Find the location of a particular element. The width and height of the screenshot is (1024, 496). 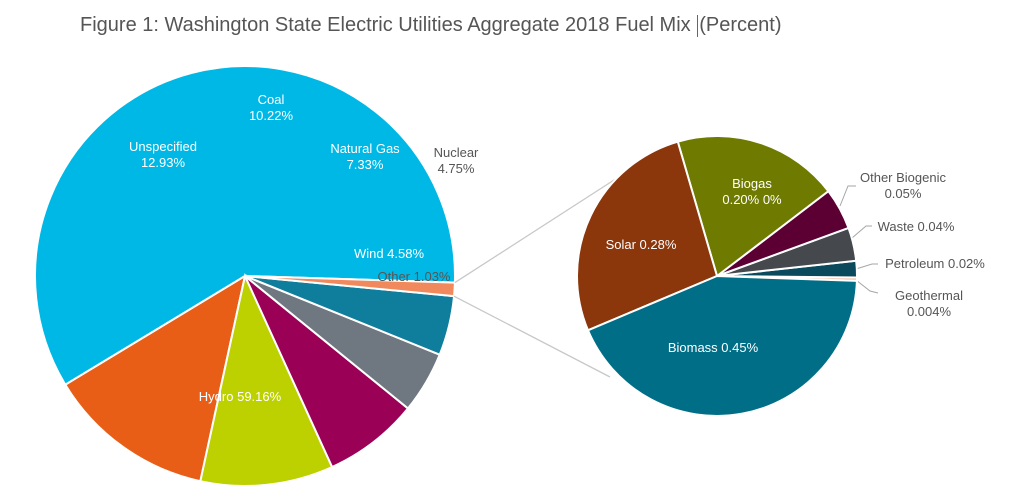

label-waste-0-04: Waste 0.04% is located at coordinates (916, 226).